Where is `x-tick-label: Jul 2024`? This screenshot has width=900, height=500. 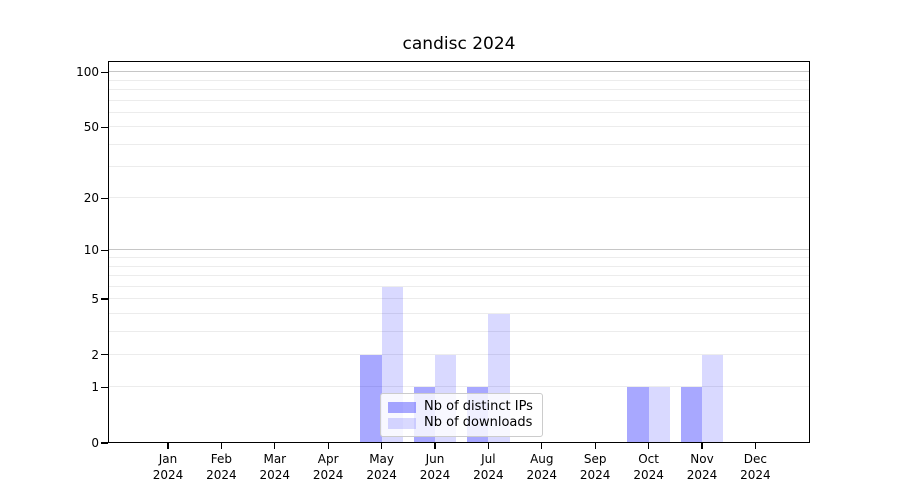 x-tick-label: Jul 2024 is located at coordinates (488, 467).